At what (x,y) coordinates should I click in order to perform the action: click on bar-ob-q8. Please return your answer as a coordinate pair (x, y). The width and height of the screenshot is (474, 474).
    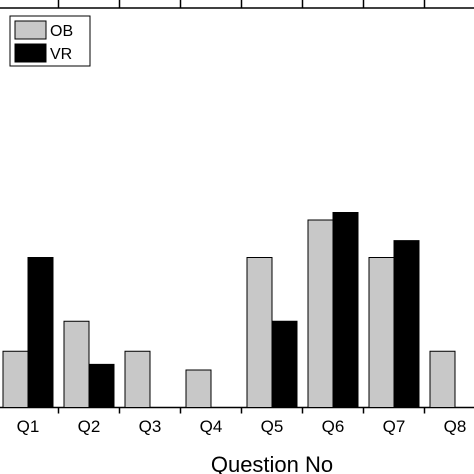
    Looking at the image, I should click on (442, 379).